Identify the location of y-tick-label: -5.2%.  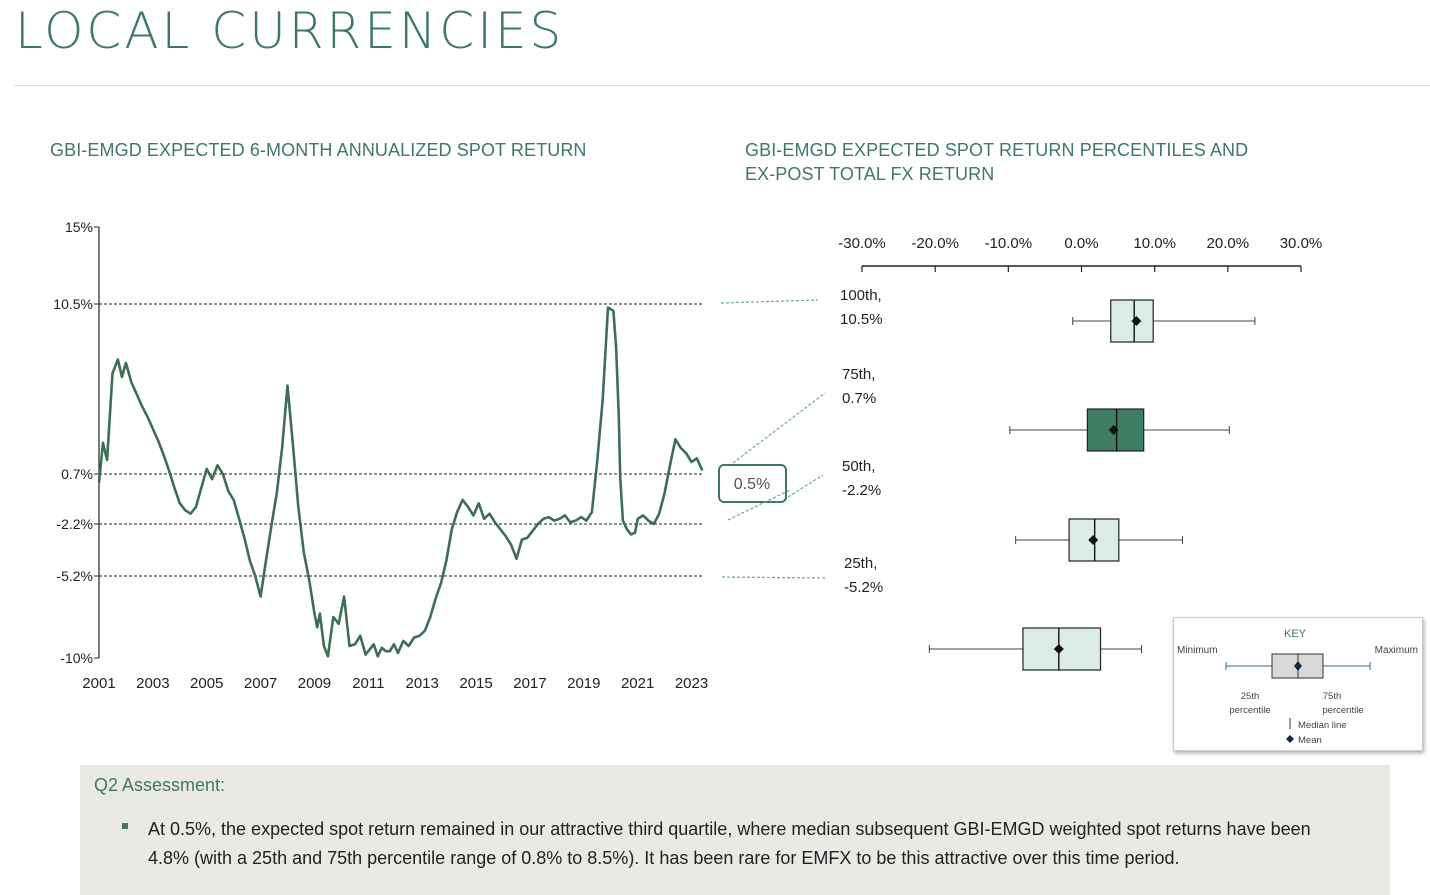
(74, 576).